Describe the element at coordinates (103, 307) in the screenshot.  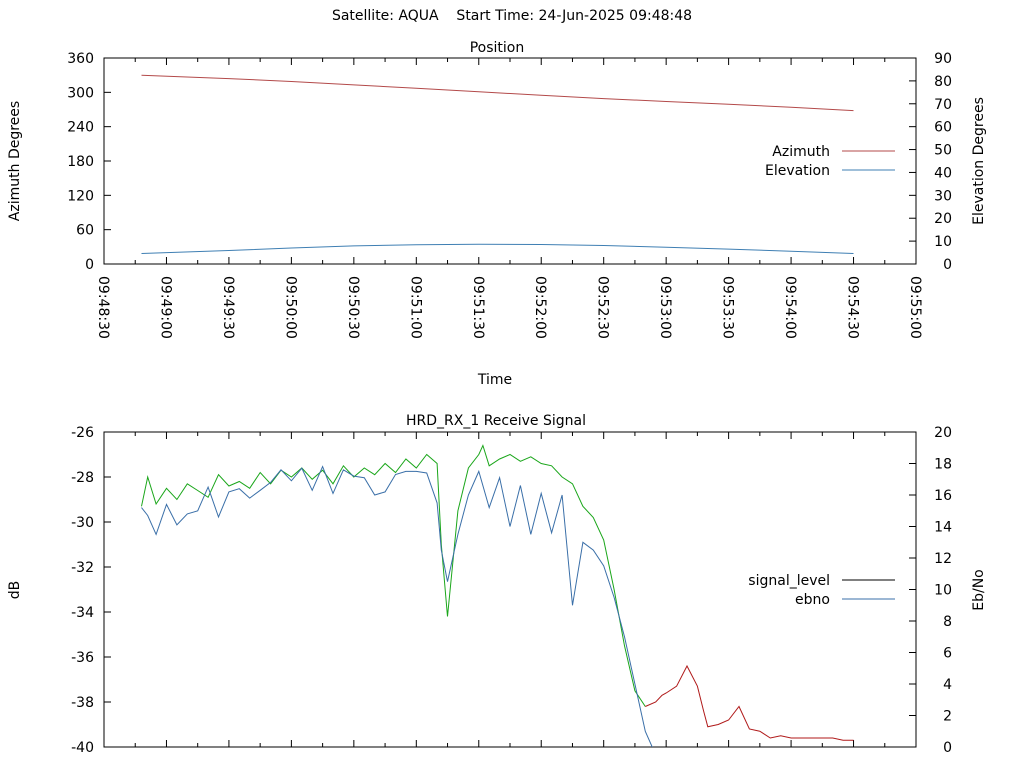
I see `position-x-axis-tick-label: 09:48:30` at that location.